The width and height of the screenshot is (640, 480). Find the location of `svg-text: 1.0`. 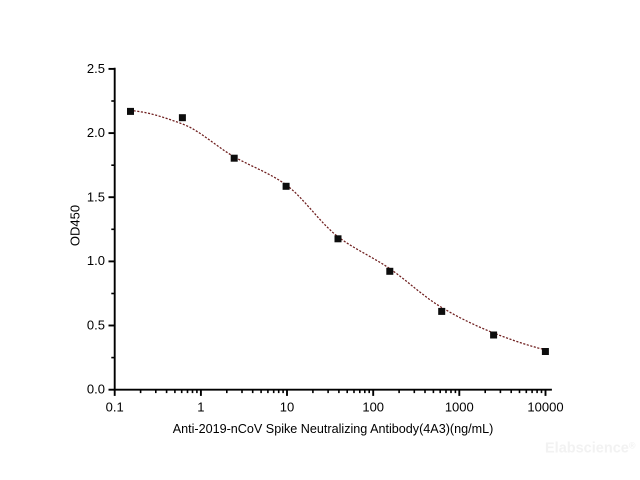

svg-text: 1.0 is located at coordinates (96, 260).